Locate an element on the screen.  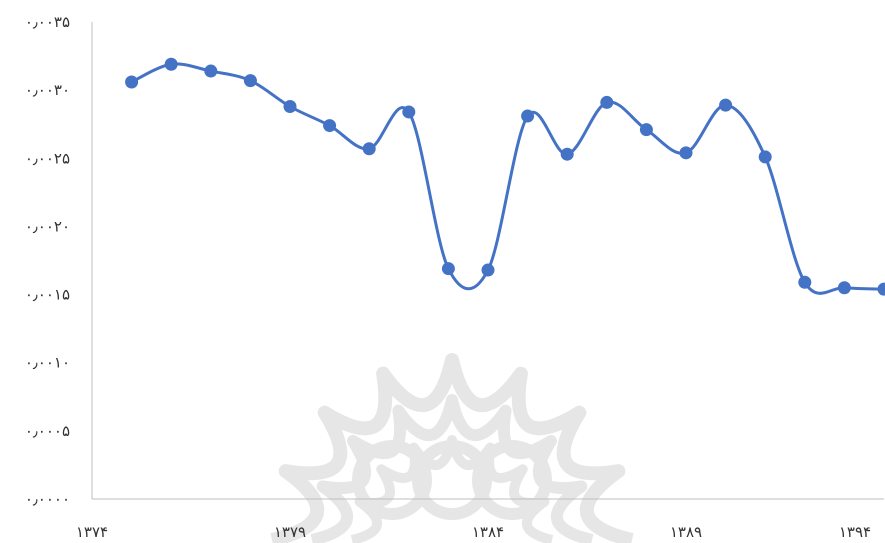
x-tick-label: ۱۳۷۹ is located at coordinates (290, 532).